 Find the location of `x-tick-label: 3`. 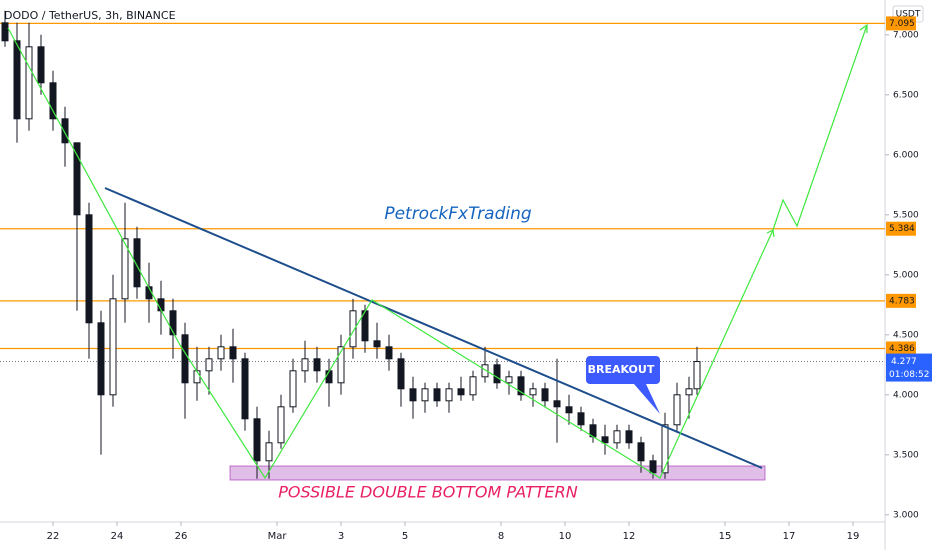

x-tick-label: 3 is located at coordinates (341, 536).